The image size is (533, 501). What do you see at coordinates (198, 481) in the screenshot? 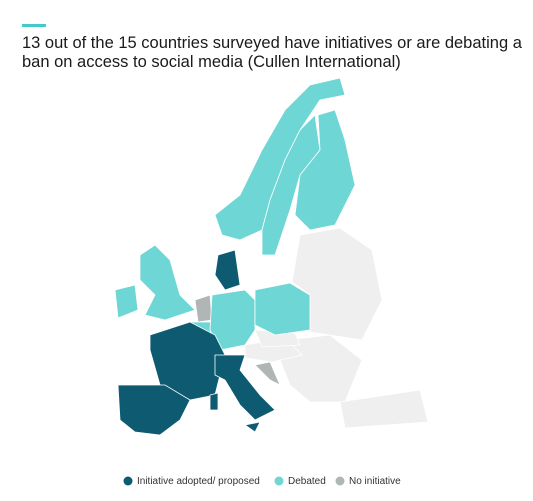
I see `legend-label: Initiative adopted/ proposed` at bounding box center [198, 481].